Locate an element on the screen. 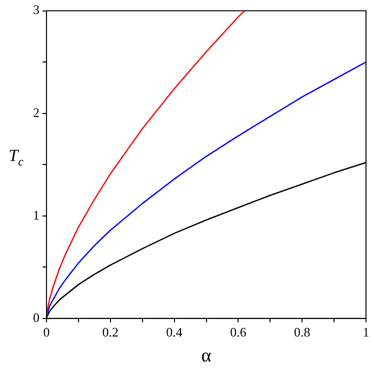 Image resolution: width=374 pixels, height=374 pixels. y-tick-label: 0 is located at coordinates (36, 317).